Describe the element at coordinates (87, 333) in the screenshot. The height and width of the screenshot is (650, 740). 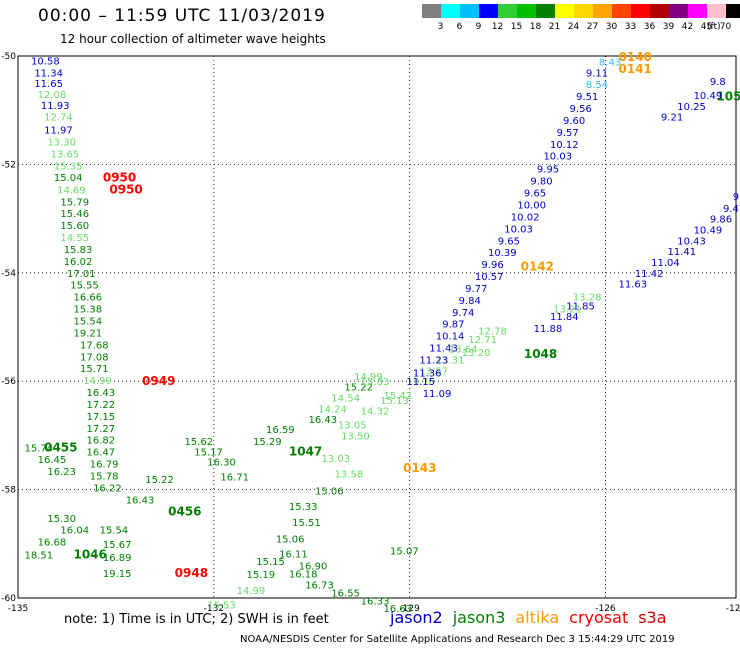
I see `wave-height-label: 19.21` at that location.